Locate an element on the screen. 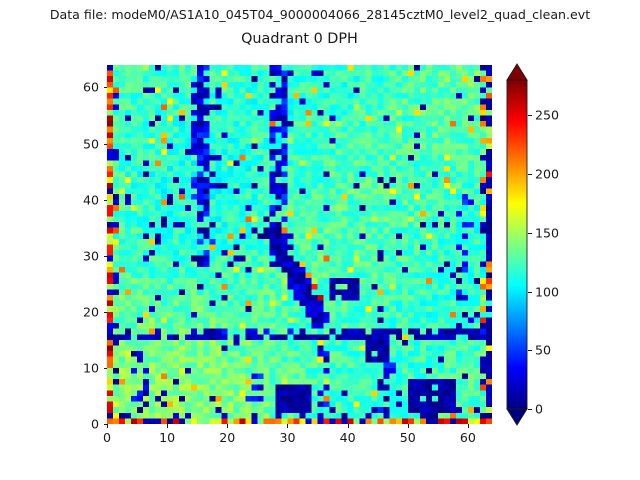 The height and width of the screenshot is (480, 640). y-tick-label: 30 is located at coordinates (90, 256).